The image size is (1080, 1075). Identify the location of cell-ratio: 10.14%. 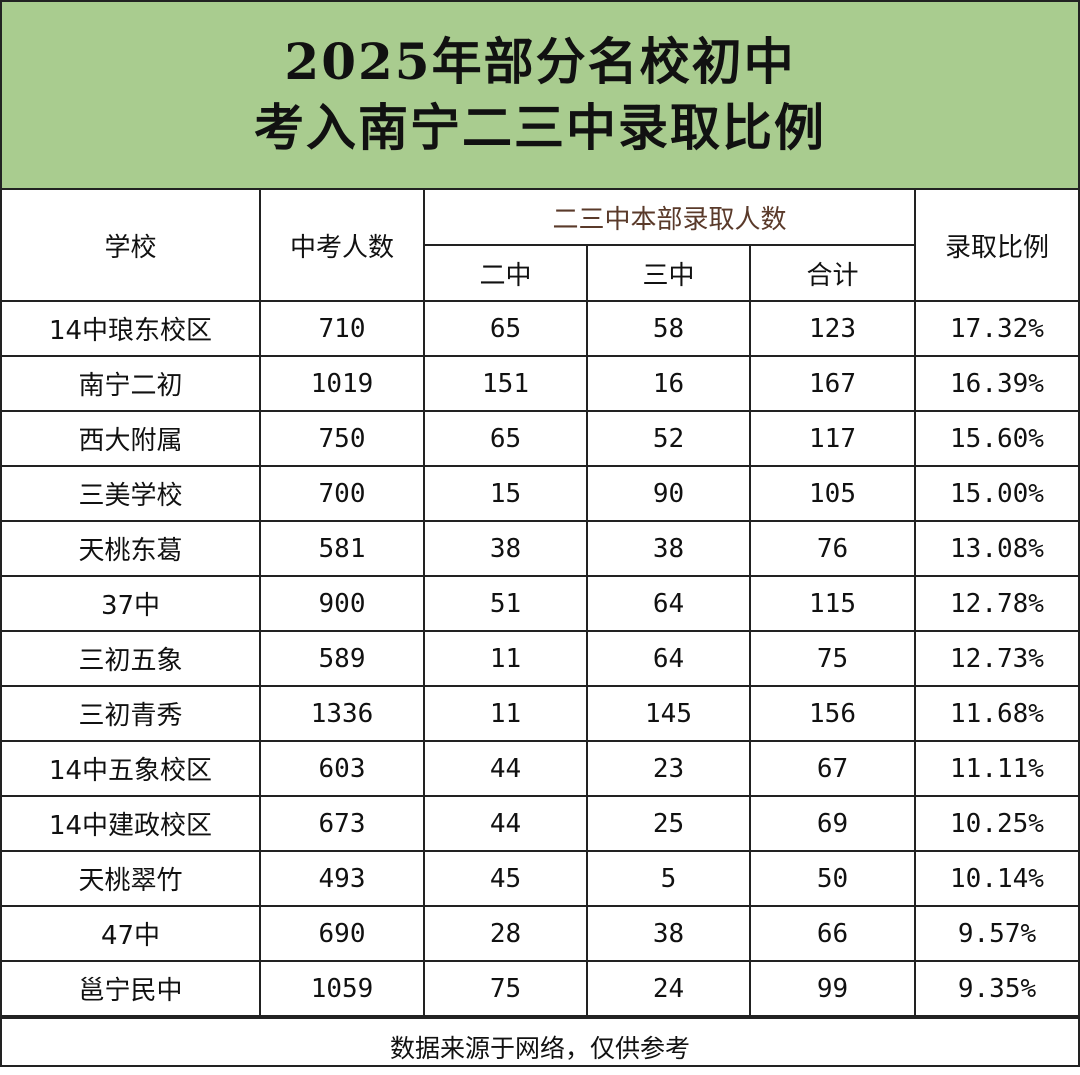
(996, 878).